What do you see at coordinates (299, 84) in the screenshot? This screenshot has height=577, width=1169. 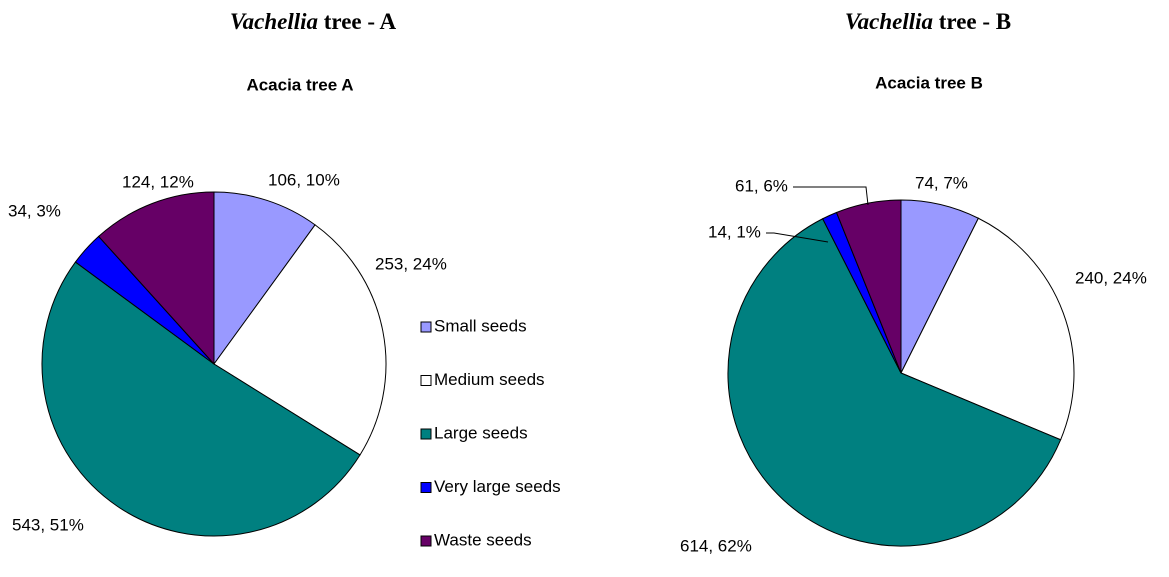 I see `chart-subtitle: Acacia tree A` at bounding box center [299, 84].